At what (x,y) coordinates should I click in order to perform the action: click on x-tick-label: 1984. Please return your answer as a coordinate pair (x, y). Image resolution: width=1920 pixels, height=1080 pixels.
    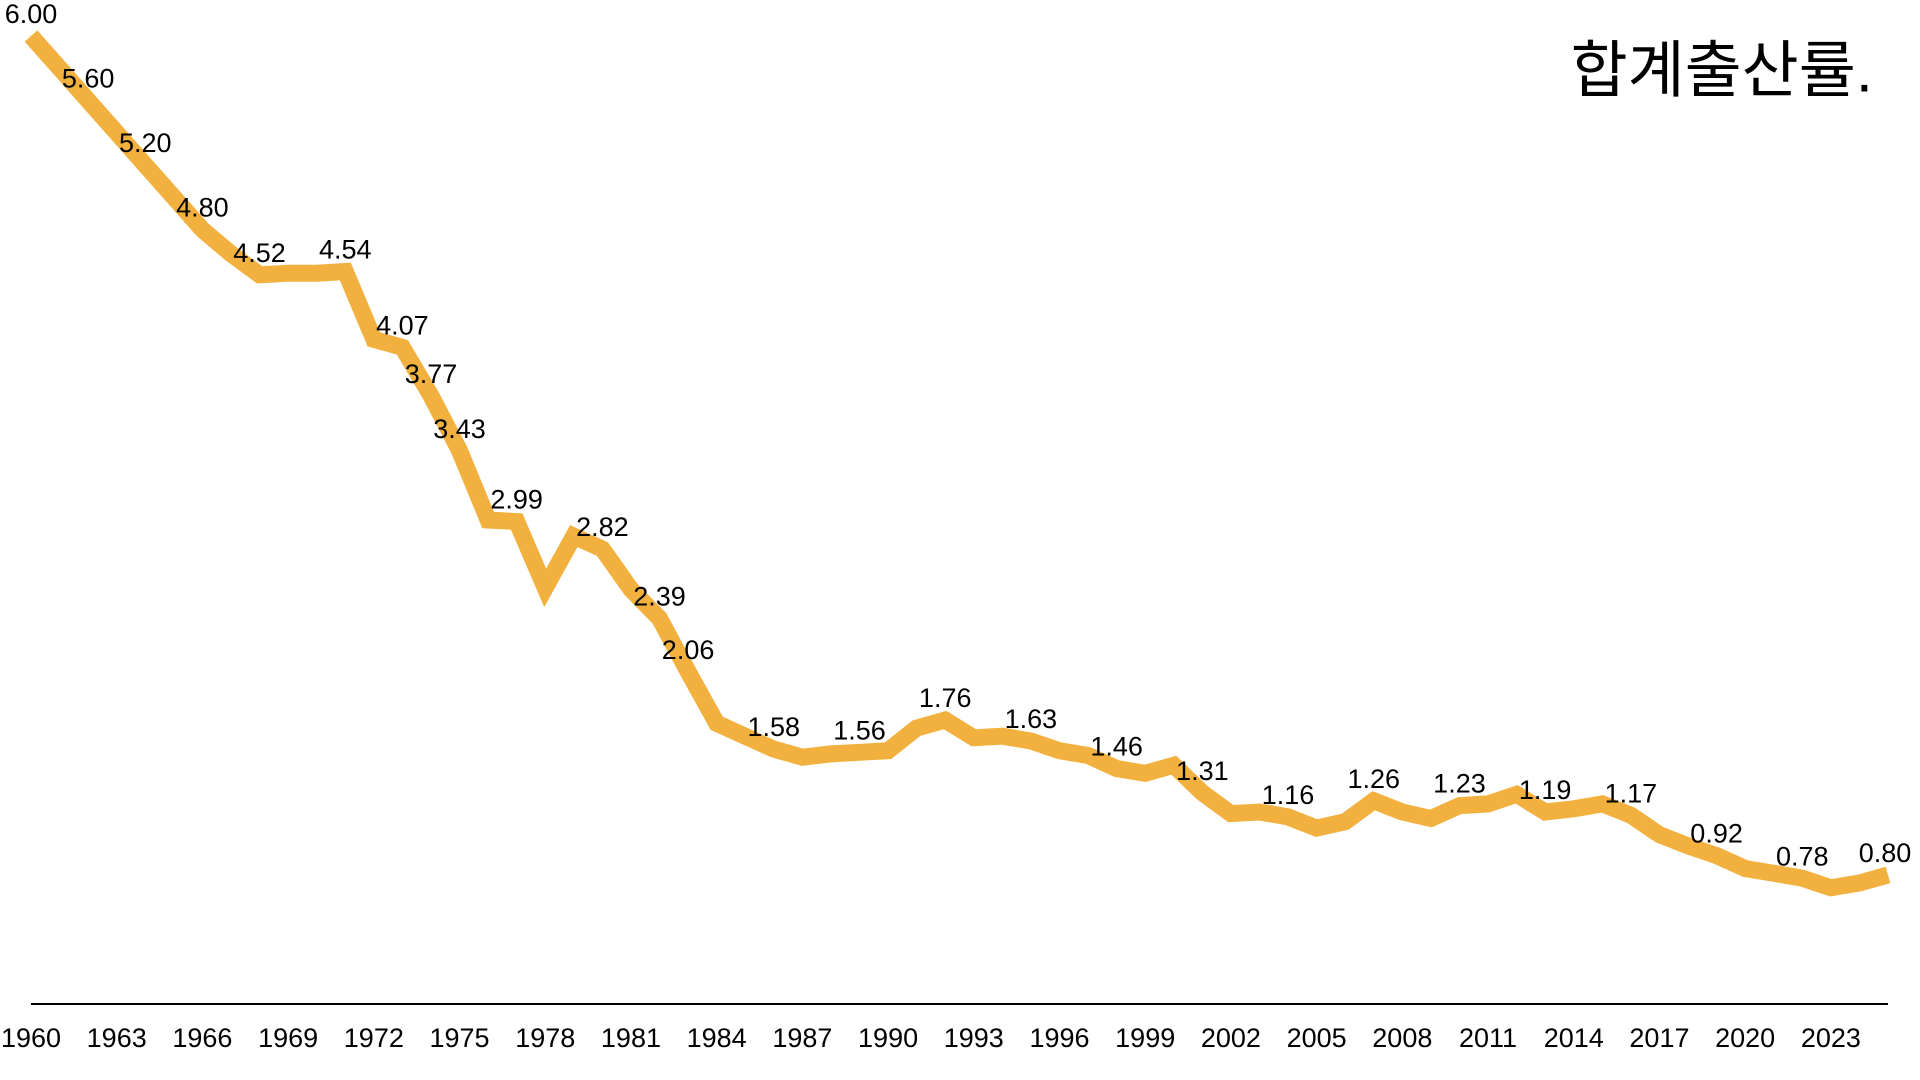
    Looking at the image, I should click on (717, 1038).